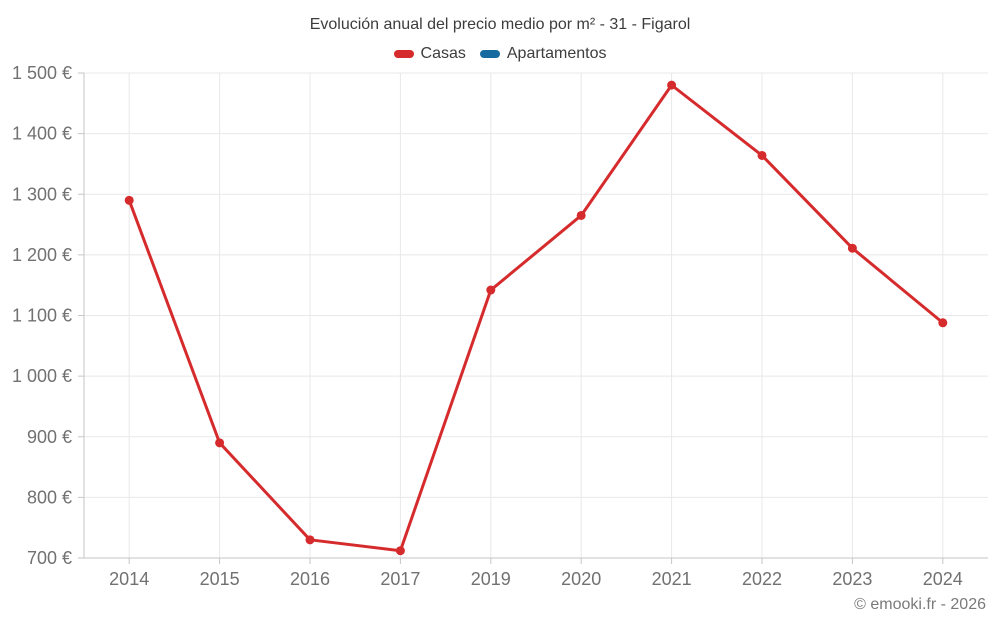 The height and width of the screenshot is (625, 1000). What do you see at coordinates (42, 376) in the screenshot?
I see `y-axis-label: 1 000 €` at bounding box center [42, 376].